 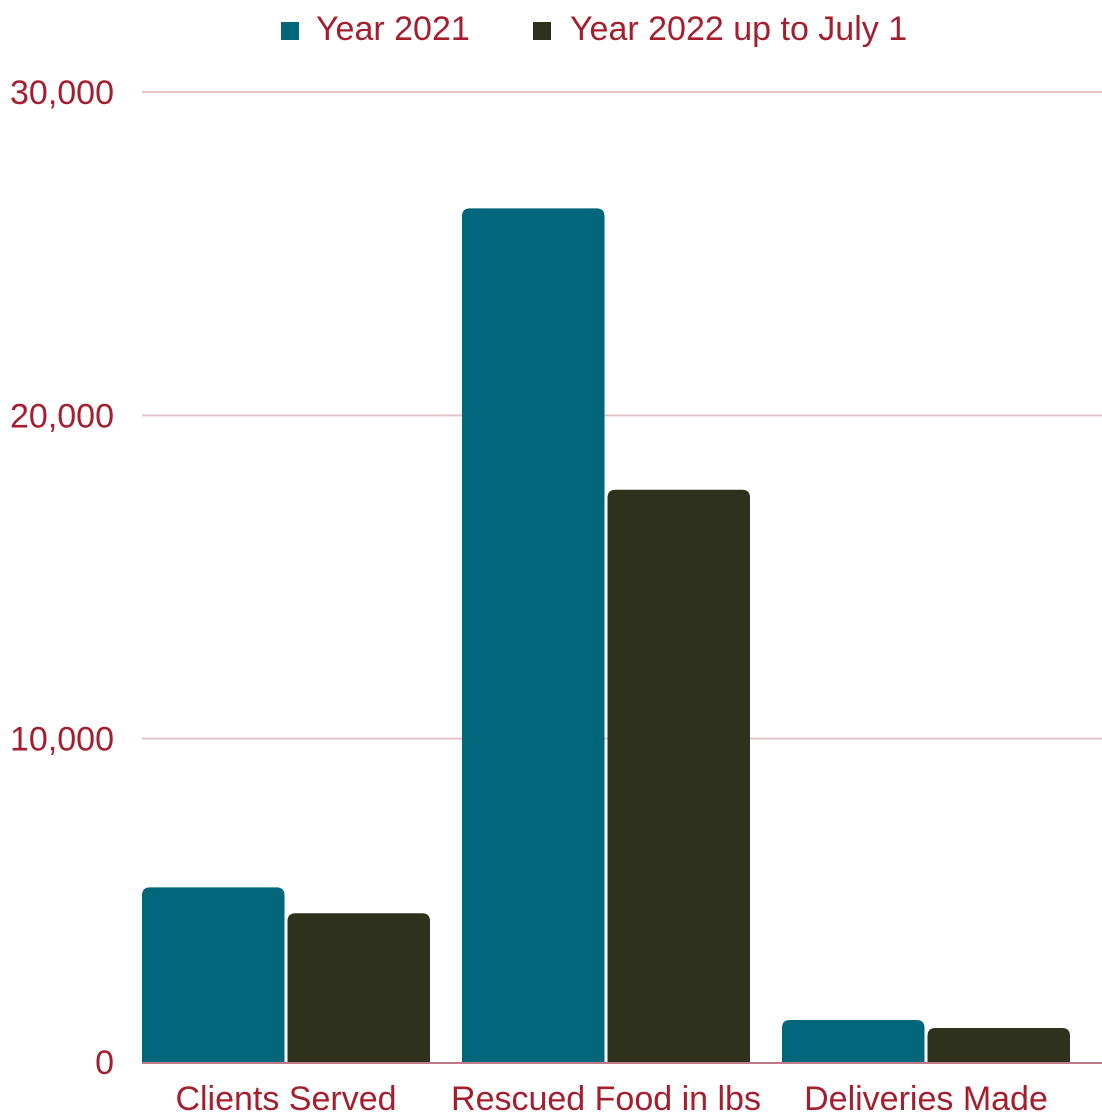 I want to click on bar-series-1-deliveries-made, so click(x=853, y=1040).